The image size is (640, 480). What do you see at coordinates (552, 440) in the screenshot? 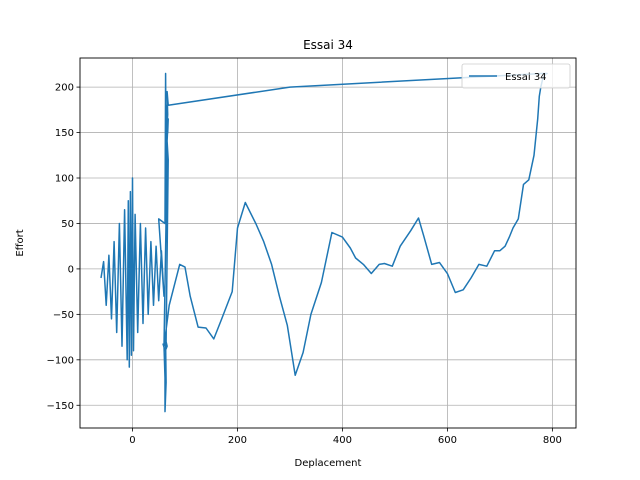
I see `x-tick-label: 800` at bounding box center [552, 440].